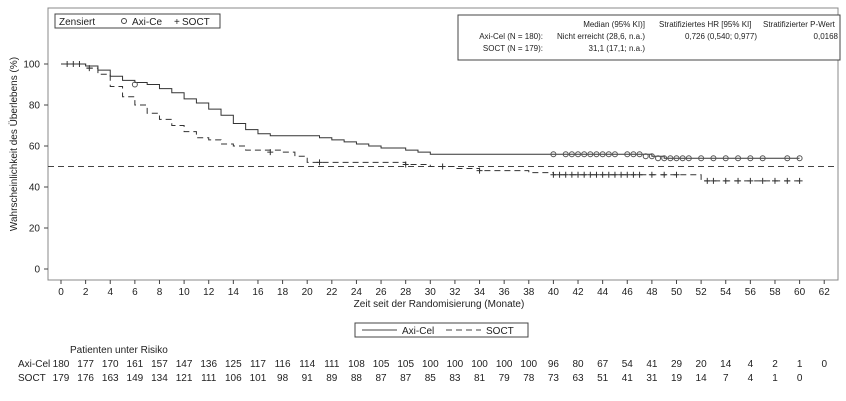 This screenshot has height=401, width=846. I want to click on line-legend: Axi-Cel SOCT, so click(441, 330).